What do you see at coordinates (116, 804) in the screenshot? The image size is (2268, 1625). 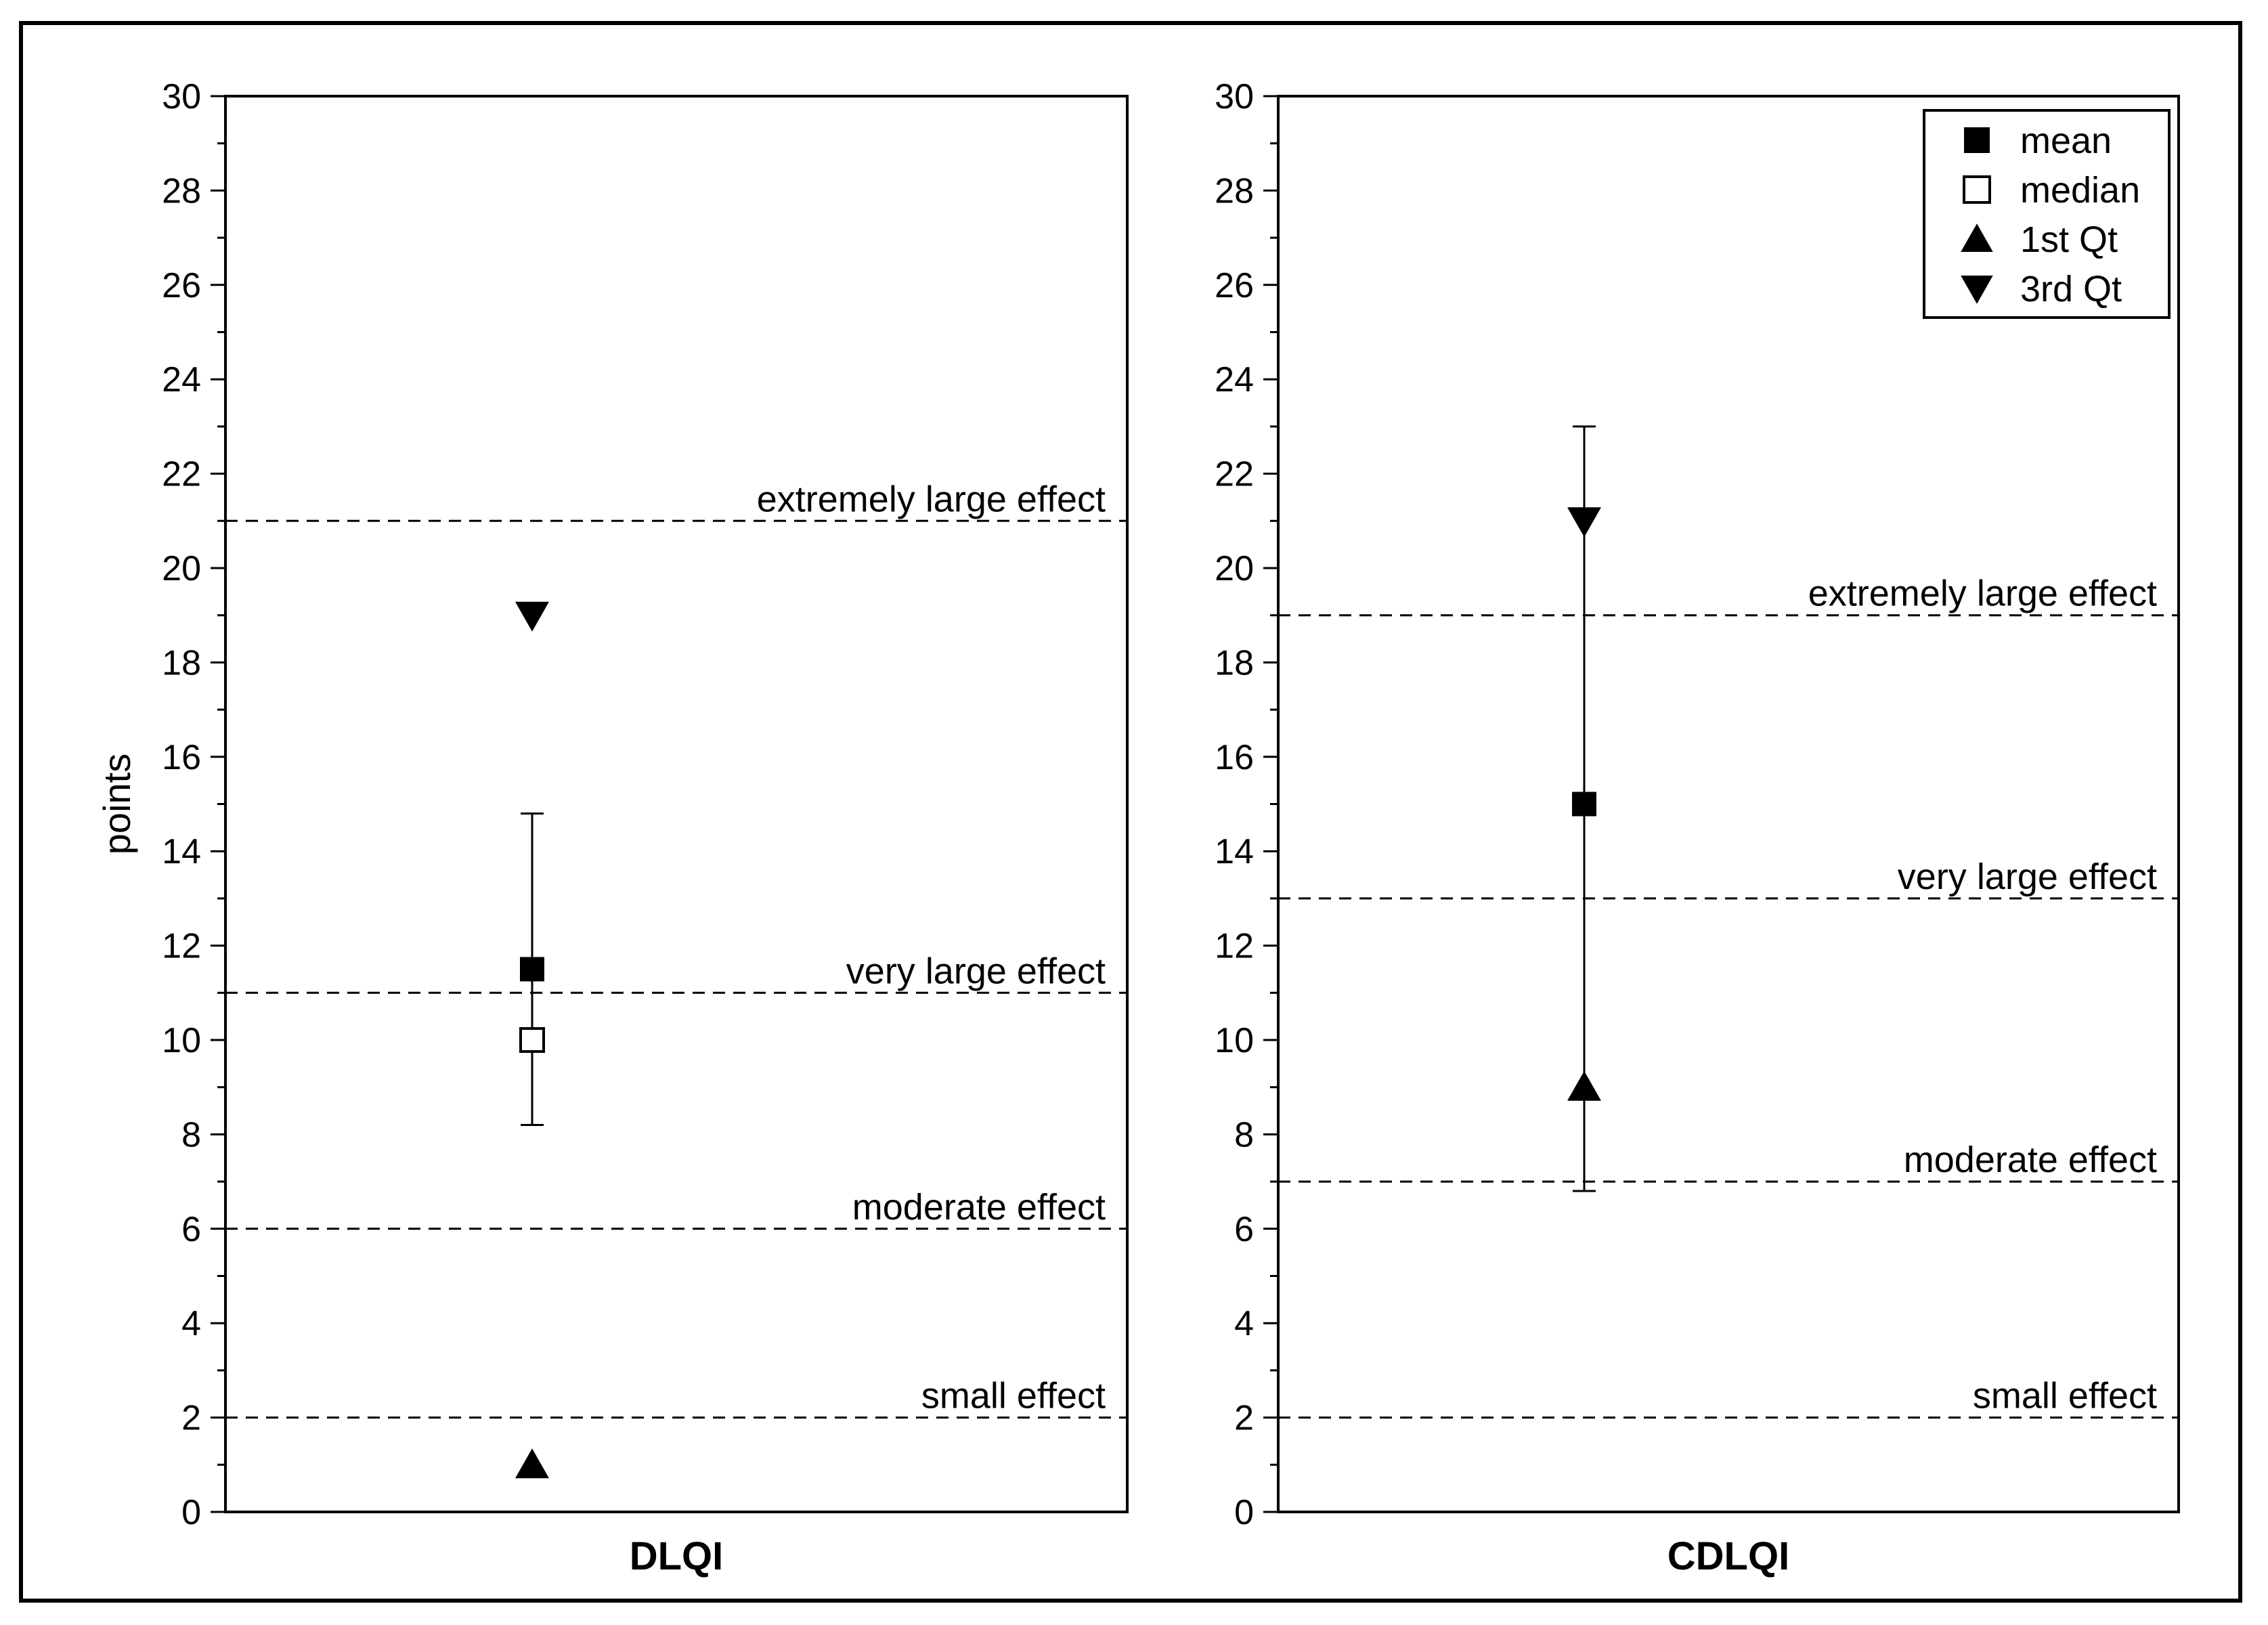 I see `y-axis-title: points` at bounding box center [116, 804].